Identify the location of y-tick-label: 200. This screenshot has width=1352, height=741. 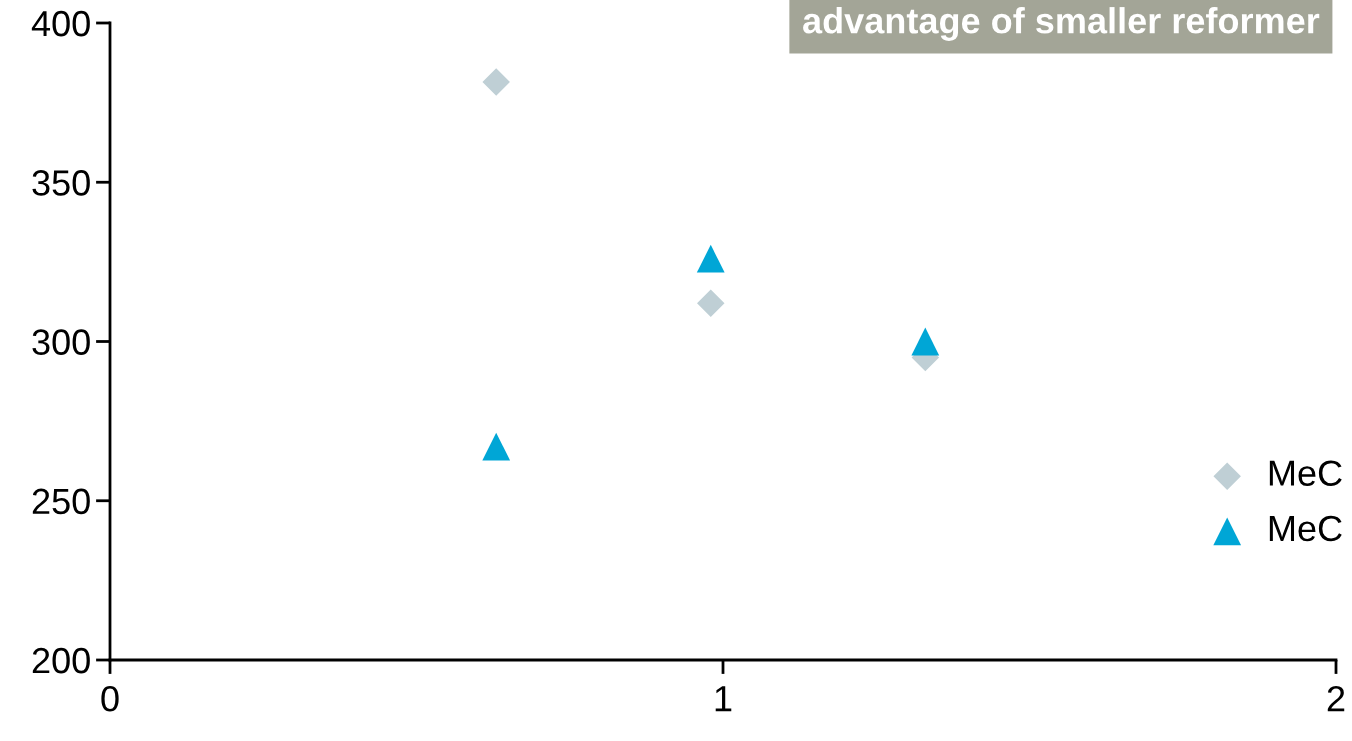
(61, 660).